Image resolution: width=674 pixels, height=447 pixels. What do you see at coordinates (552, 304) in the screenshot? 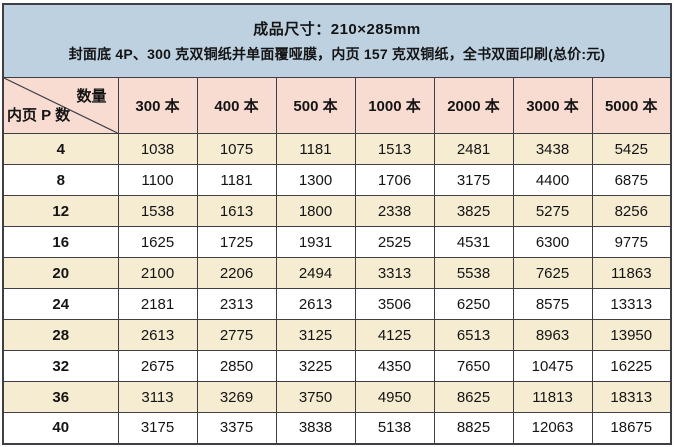
I see `price-cell: 8575` at bounding box center [552, 304].